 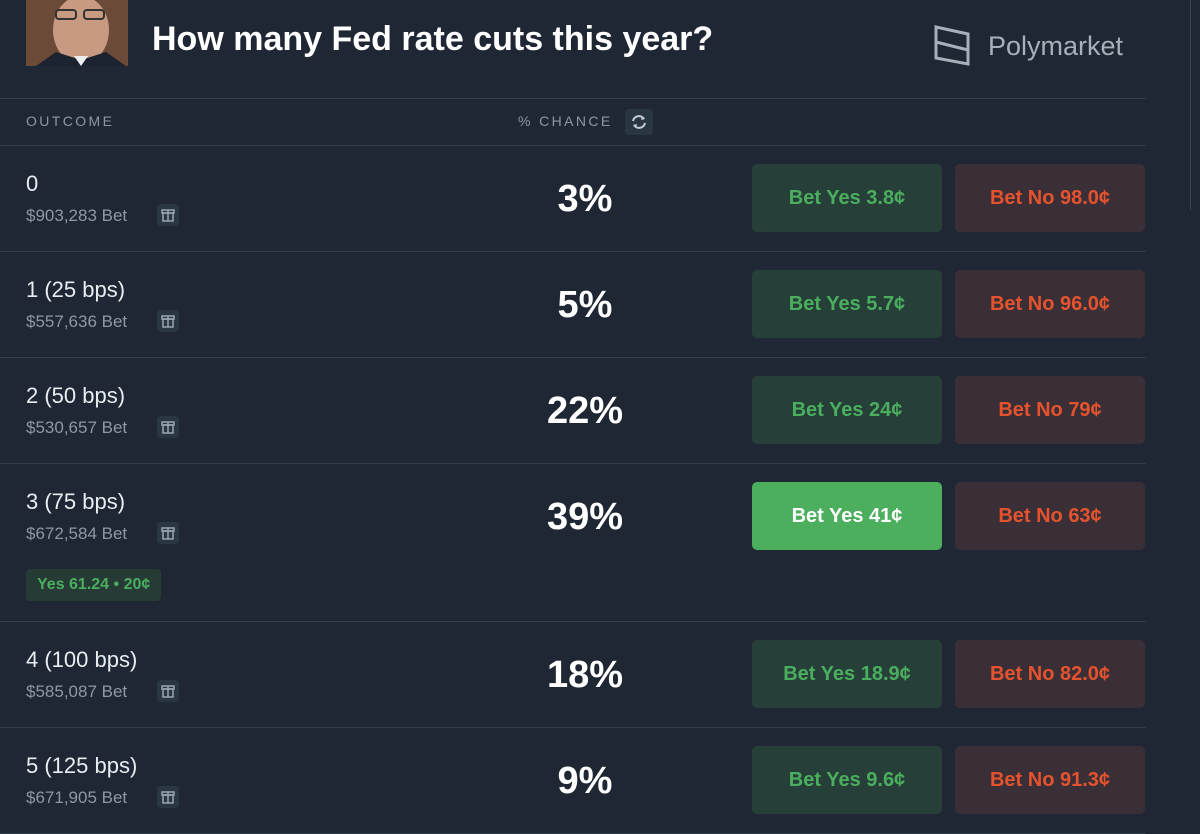 I want to click on bet-yes-button: Bet Yes 9.6¢, so click(x=847, y=780).